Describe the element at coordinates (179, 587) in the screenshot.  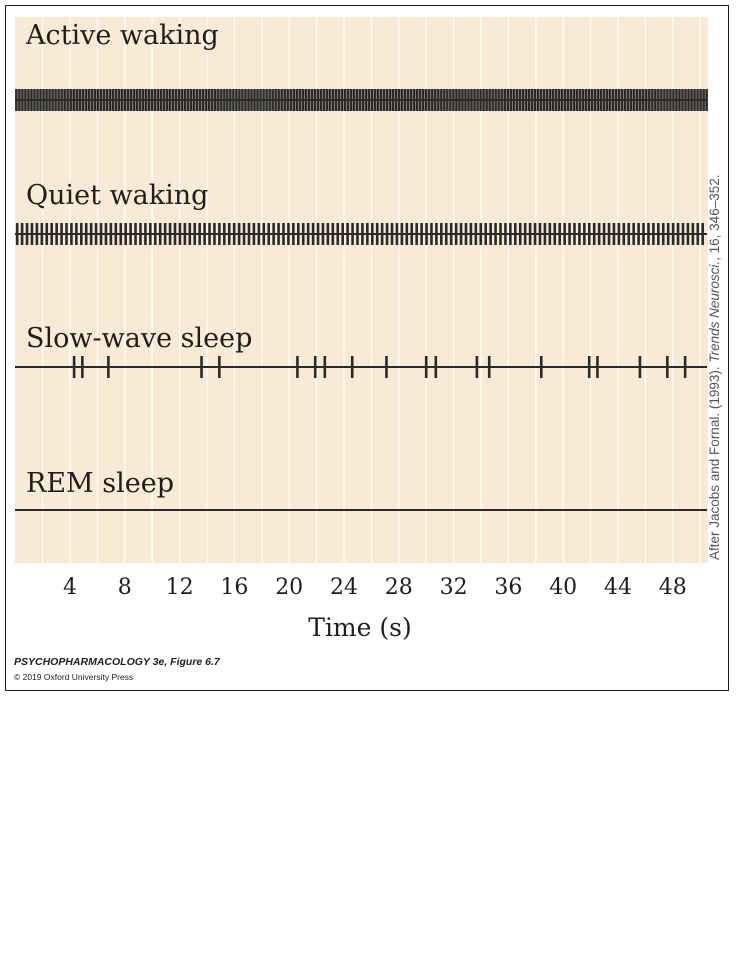
I see `x-tick-label: 12` at that location.